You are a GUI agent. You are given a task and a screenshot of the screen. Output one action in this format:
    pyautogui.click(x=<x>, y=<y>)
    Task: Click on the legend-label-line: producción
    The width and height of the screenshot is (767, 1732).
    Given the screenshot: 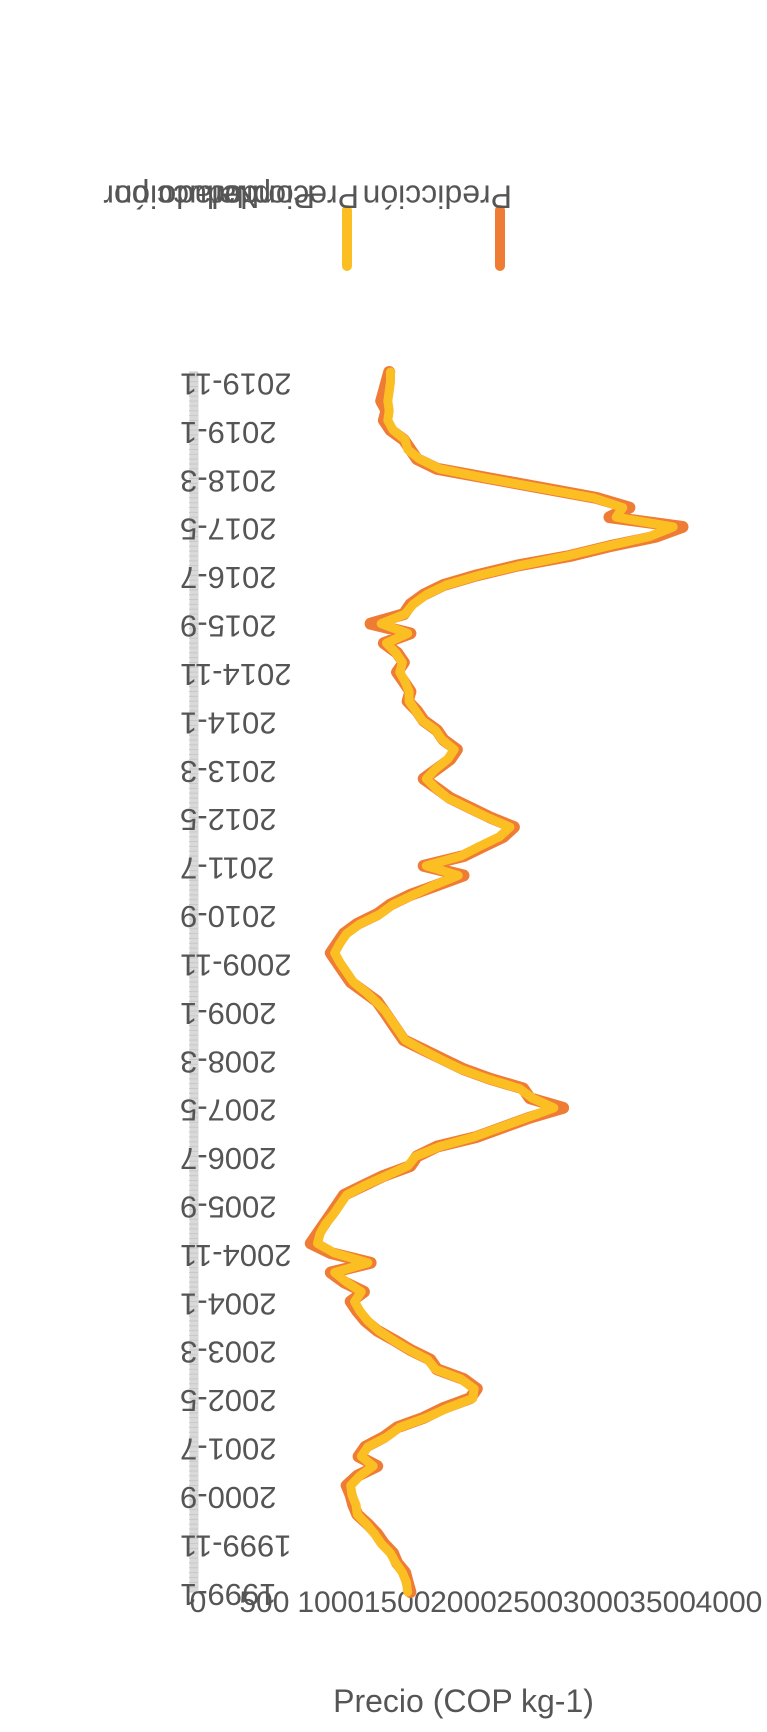 What is the action you would take?
    pyautogui.click(x=192, y=197)
    